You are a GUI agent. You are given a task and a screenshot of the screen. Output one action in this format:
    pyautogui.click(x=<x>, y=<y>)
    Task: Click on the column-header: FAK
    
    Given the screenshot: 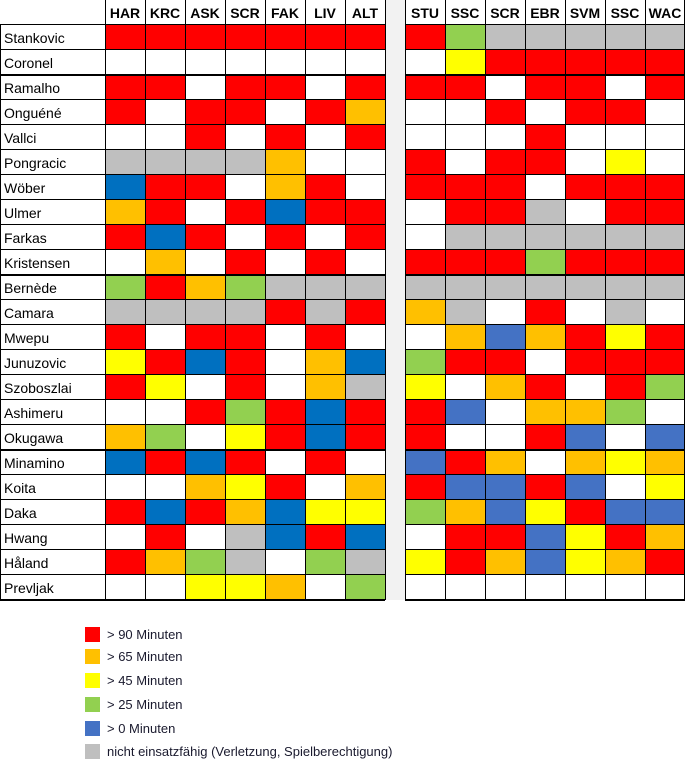 What is the action you would take?
    pyautogui.click(x=285, y=12)
    